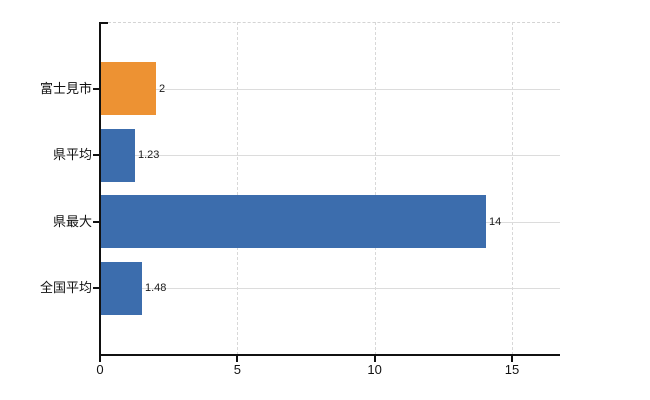 This screenshot has width=650, height=400. I want to click on y-axis-end-cap, so click(104, 23).